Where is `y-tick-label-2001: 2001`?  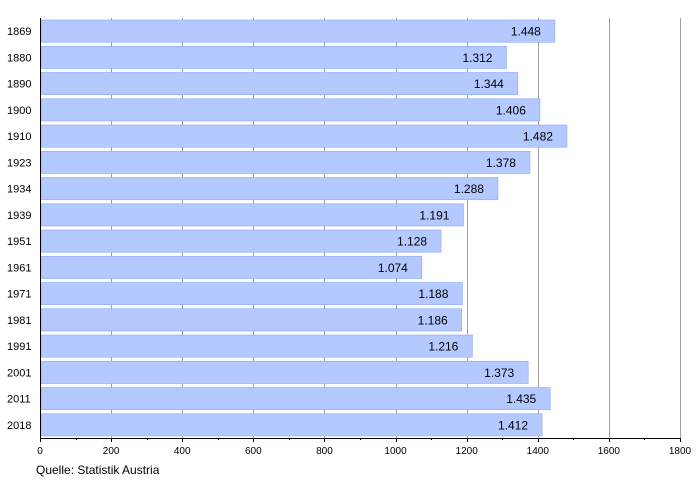 y-tick-label-2001: 2001 is located at coordinates (19, 373).